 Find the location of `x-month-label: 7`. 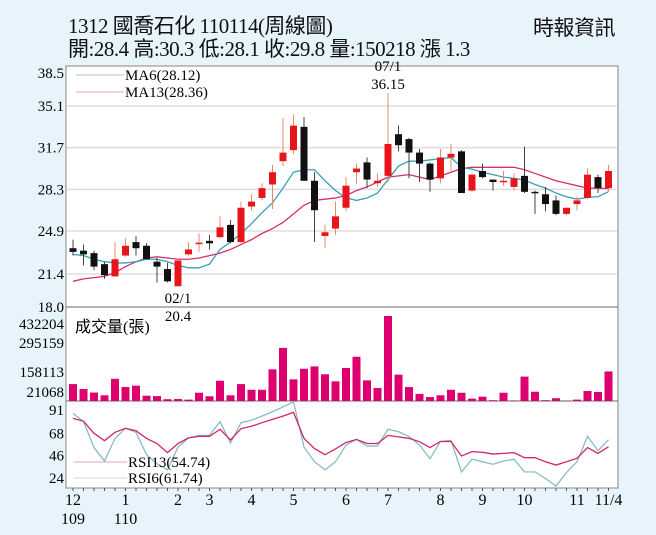

x-month-label: 7 is located at coordinates (388, 500).